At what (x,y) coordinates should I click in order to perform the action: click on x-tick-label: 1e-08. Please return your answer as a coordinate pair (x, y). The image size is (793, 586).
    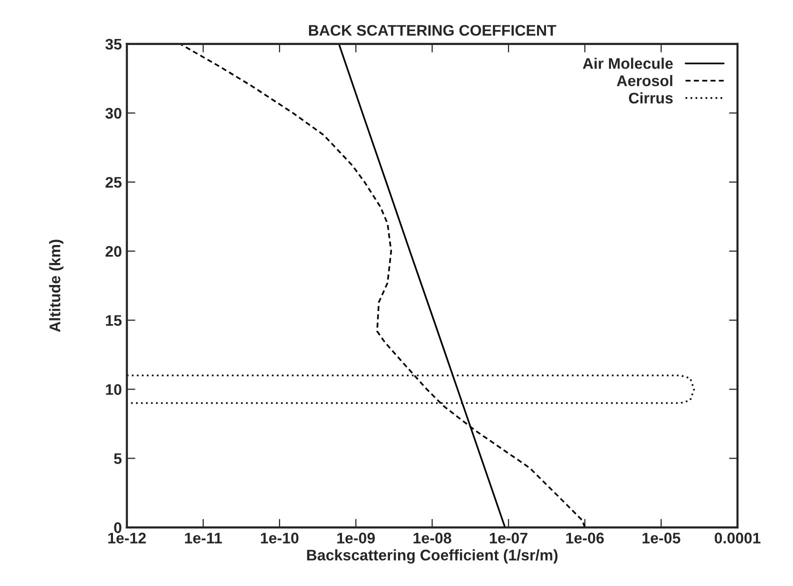
    Looking at the image, I should click on (433, 538).